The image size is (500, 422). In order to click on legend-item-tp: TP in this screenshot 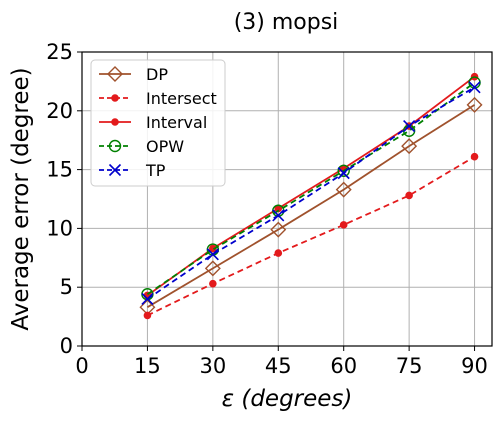, I will do `click(132, 170)`.